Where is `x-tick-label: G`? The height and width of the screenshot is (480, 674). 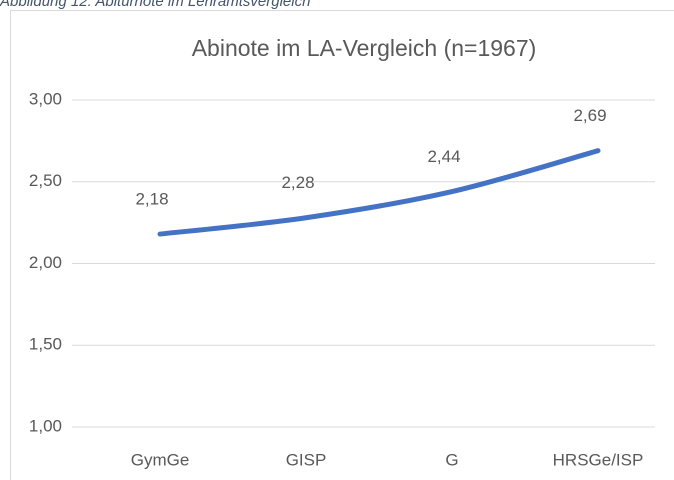 x-tick-label: G is located at coordinates (451, 459).